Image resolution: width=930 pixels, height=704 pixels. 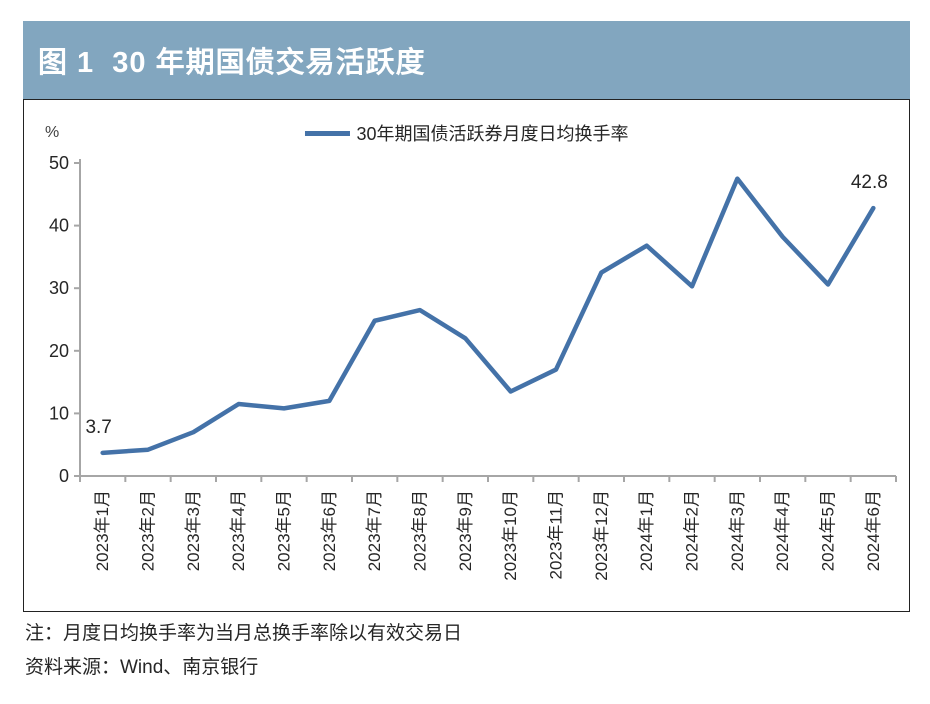 What do you see at coordinates (284, 530) in the screenshot?
I see `x-tick-label: 2023年5月` at bounding box center [284, 530].